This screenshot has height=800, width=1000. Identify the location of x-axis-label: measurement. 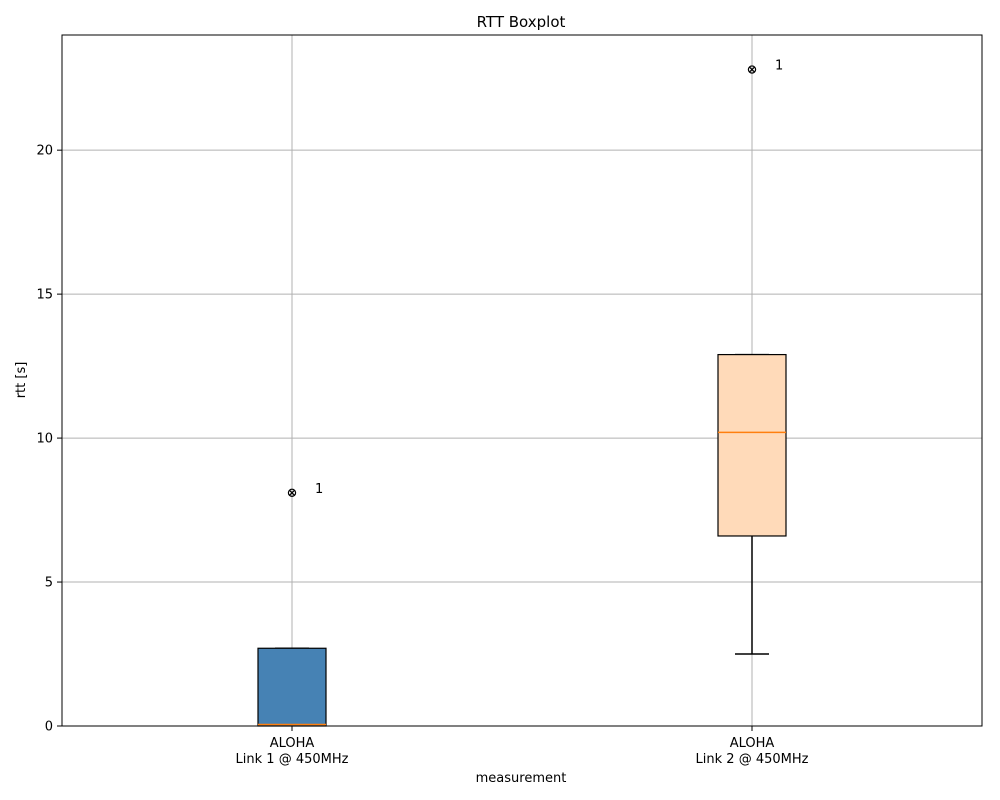
(521, 778).